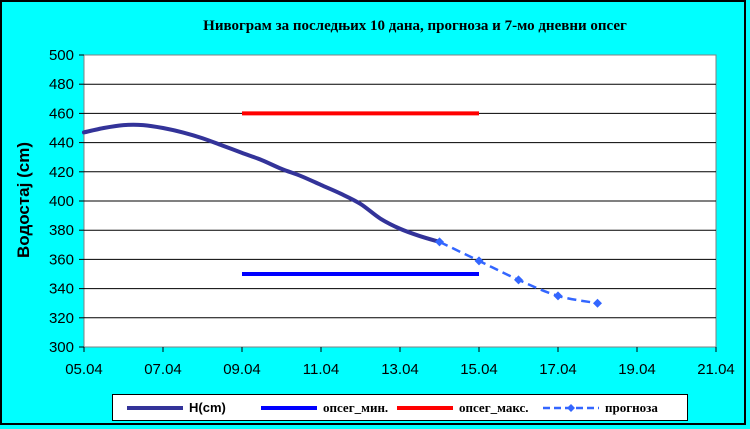 Image resolution: width=750 pixels, height=429 pixels. Describe the element at coordinates (242, 369) in the screenshot. I see `x-tick-label: 09.04` at that location.